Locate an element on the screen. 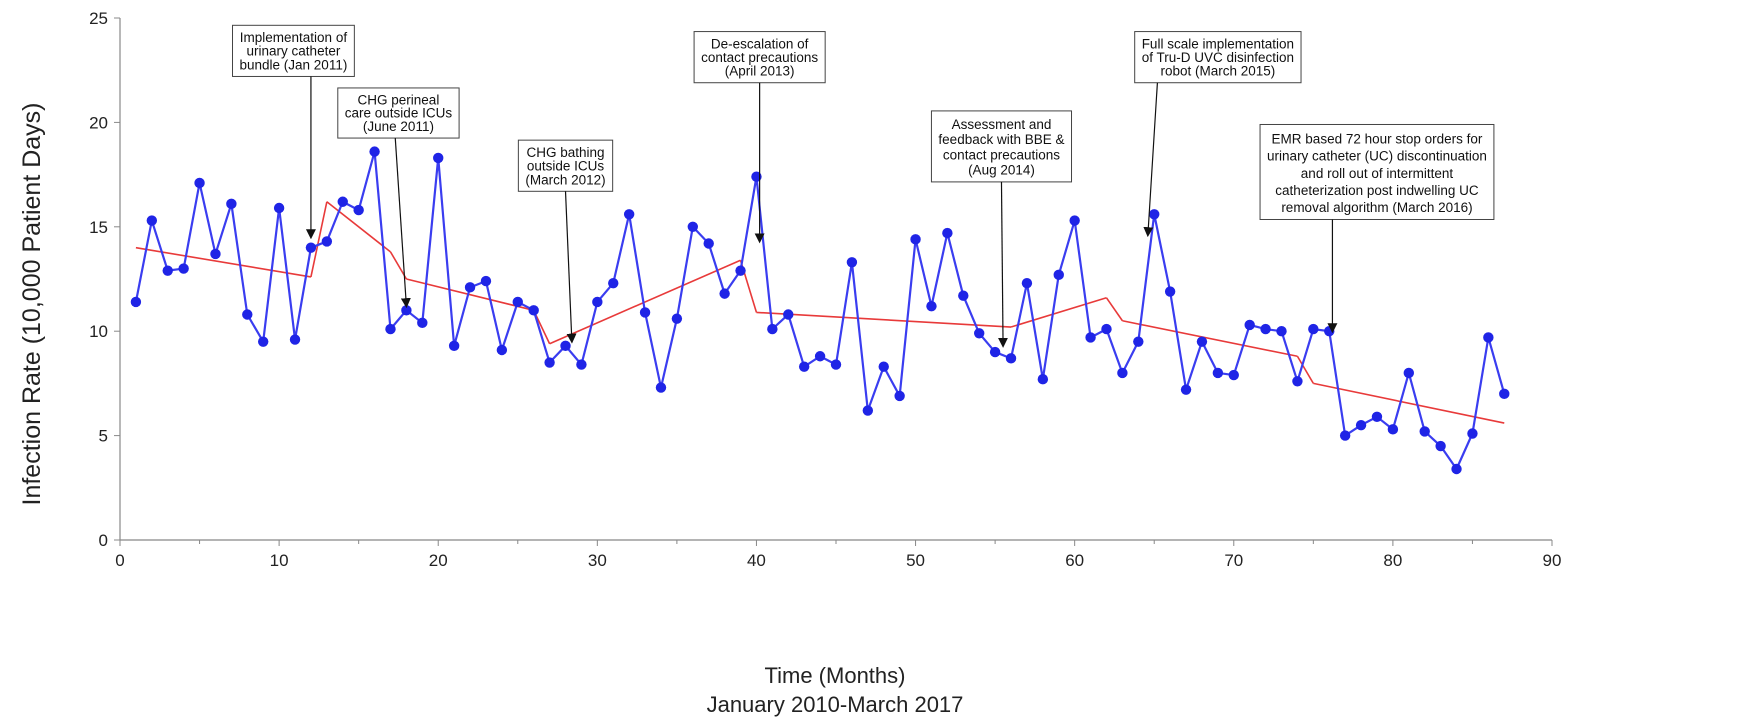  x-tick-label: 40 is located at coordinates (756, 560).